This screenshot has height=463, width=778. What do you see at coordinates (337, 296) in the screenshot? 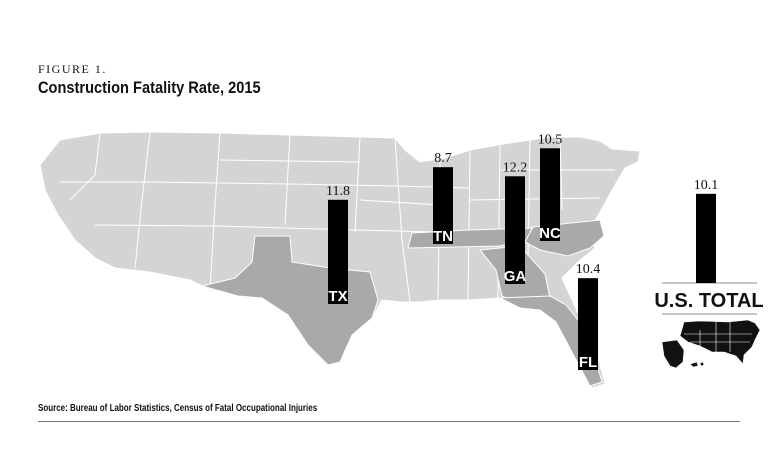
I see `state-label-tx: TX` at bounding box center [337, 296].